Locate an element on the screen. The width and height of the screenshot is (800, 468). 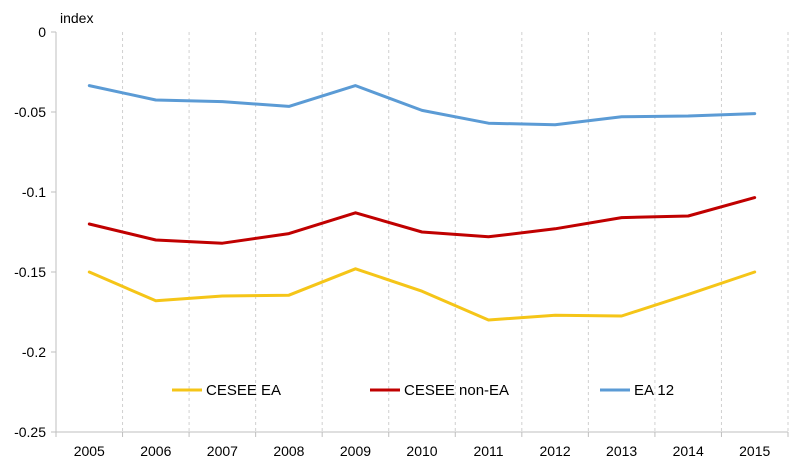
y-tick-label: -0.15 is located at coordinates (30, 272).